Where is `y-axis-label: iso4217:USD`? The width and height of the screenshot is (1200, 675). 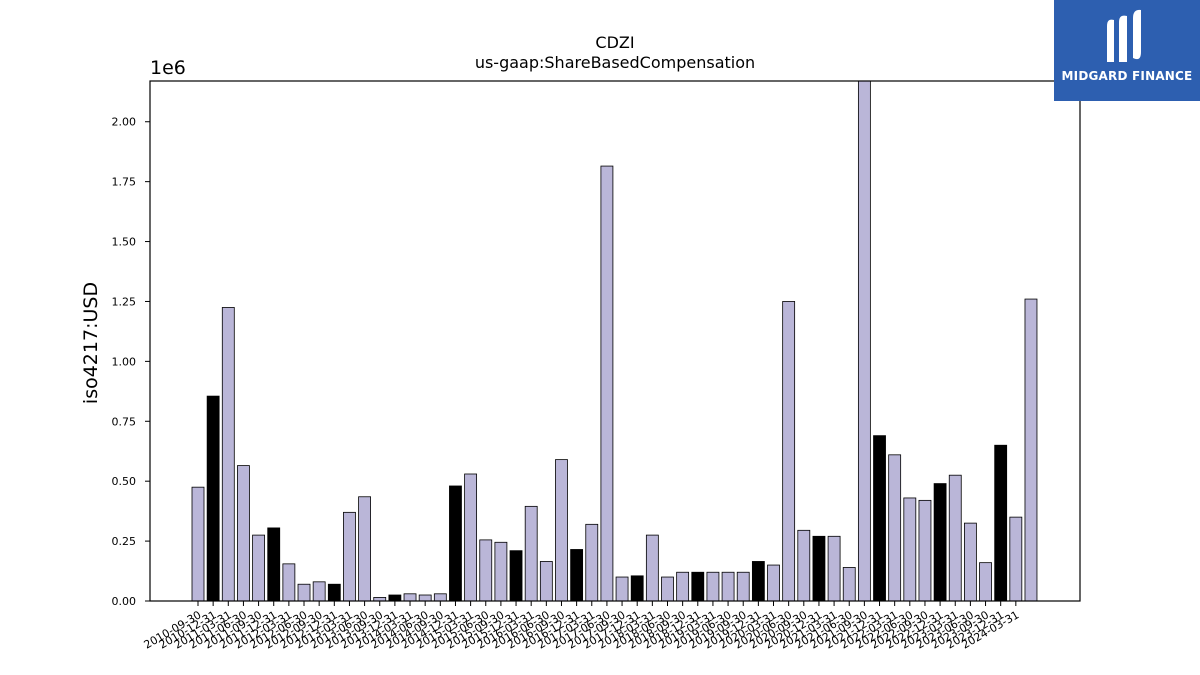 y-axis-label: iso4217:USD is located at coordinates (91, 343).